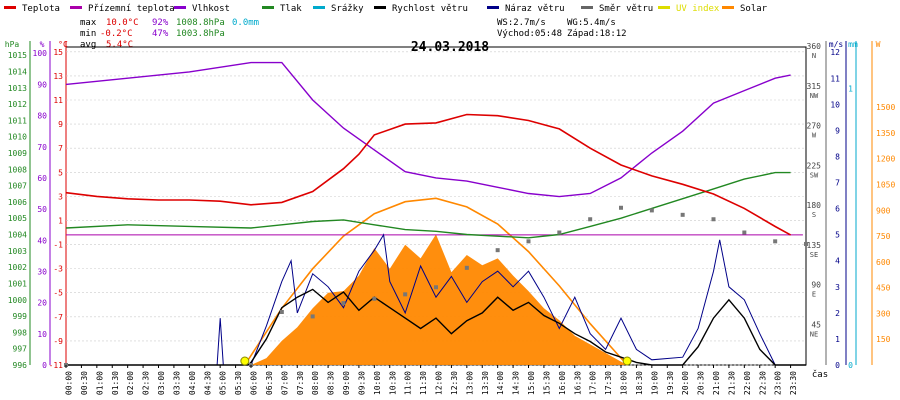 The image size is (900, 400). What do you see at coordinates (211, 9) in the screenshot?
I see `legend-label: Vlhkost` at bounding box center [211, 9].